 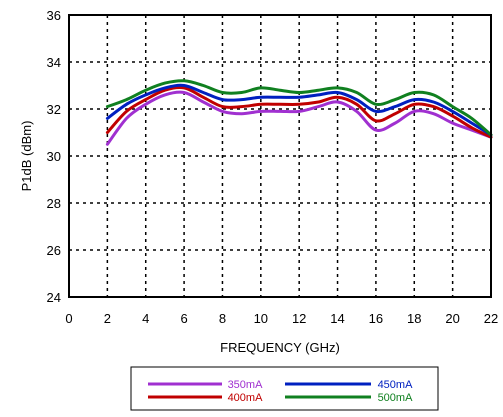 What do you see at coordinates (68, 318) in the screenshot?
I see `x-tick-label: 0` at bounding box center [68, 318].